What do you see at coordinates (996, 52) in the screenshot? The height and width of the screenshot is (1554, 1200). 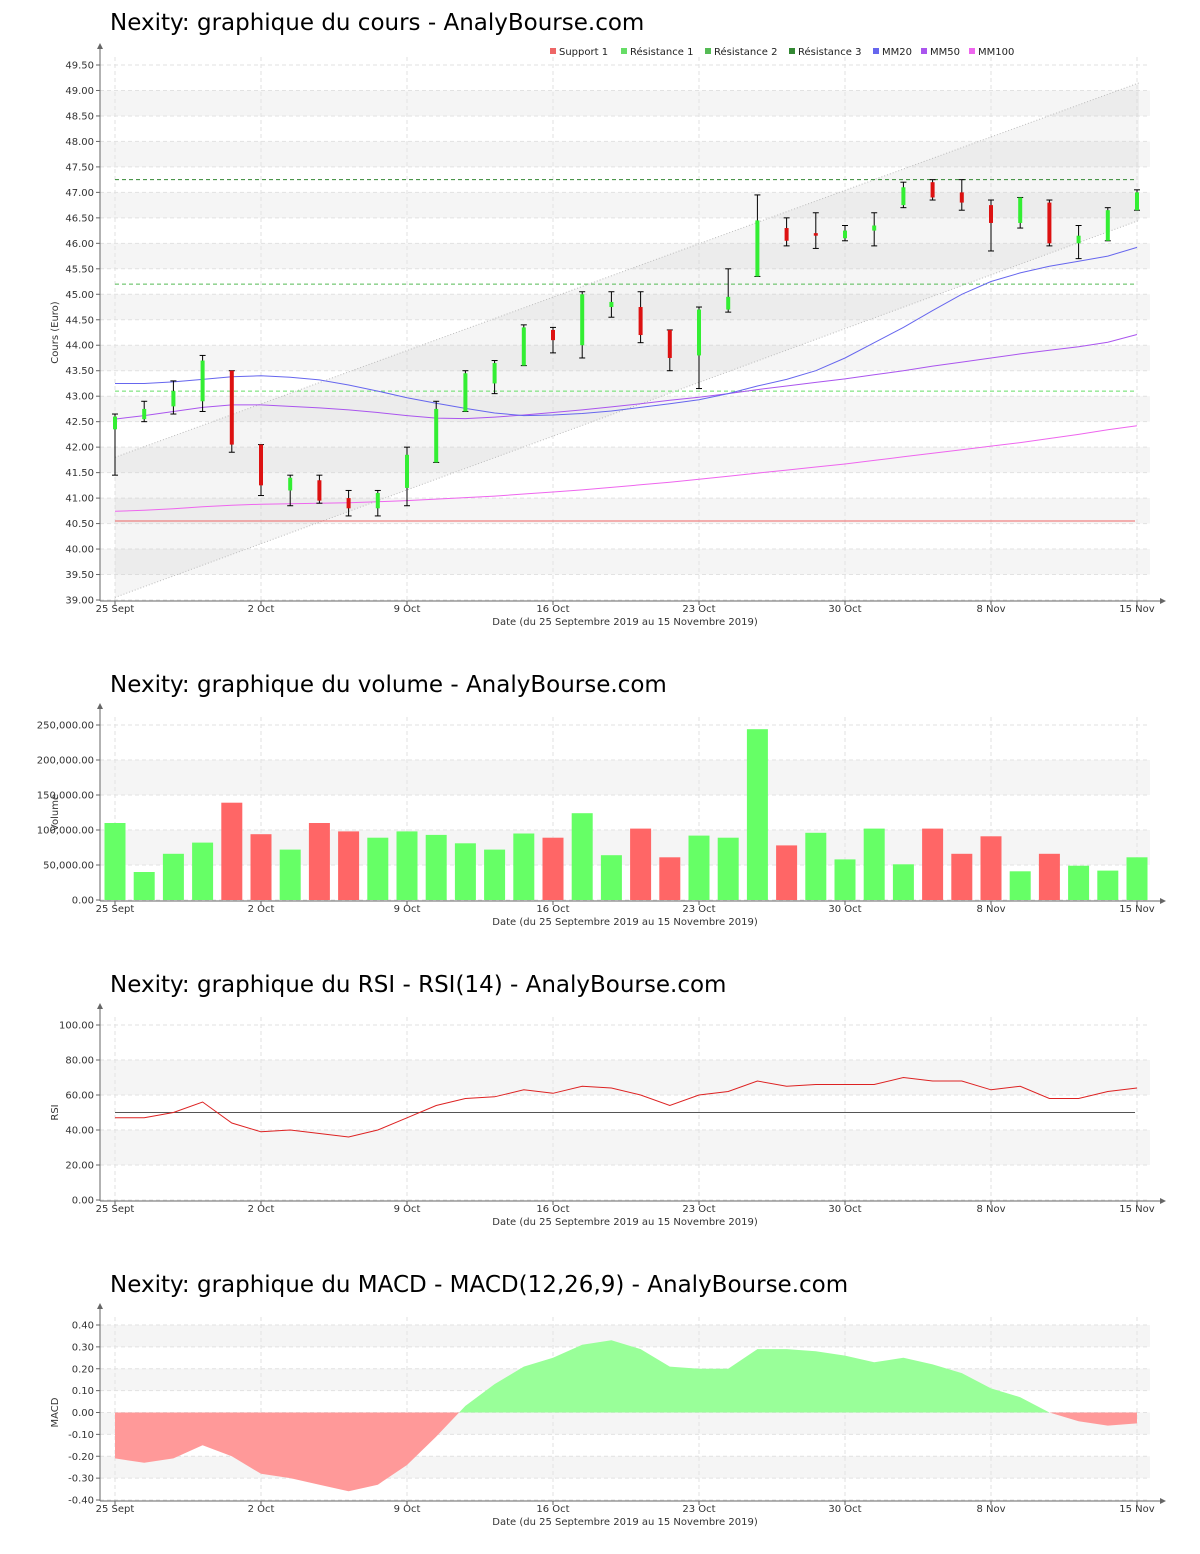 I see `legend-label: MM100` at bounding box center [996, 52].